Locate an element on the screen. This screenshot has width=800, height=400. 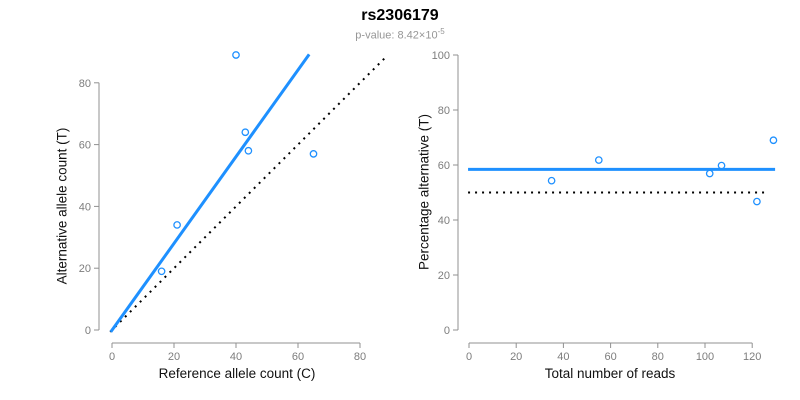
x-tick-label: 100 is located at coordinates (705, 357).